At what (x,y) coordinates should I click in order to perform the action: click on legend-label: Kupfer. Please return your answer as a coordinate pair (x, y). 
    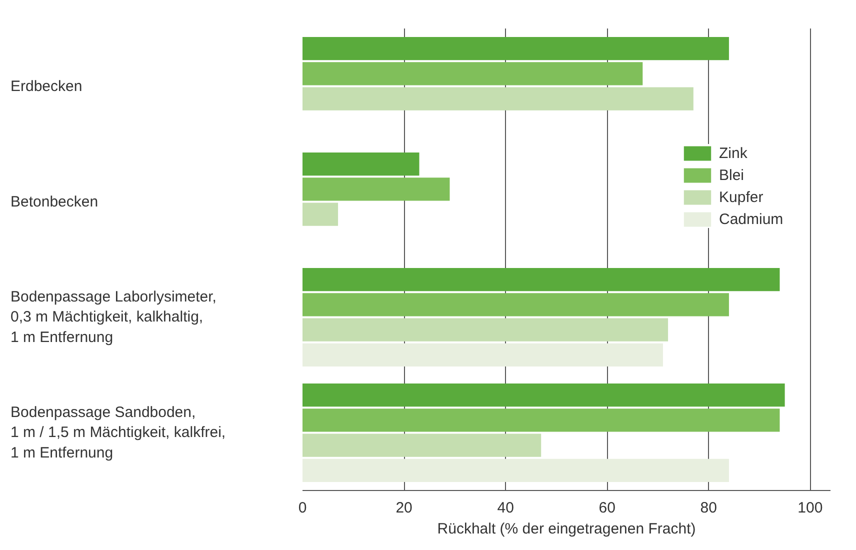
    Looking at the image, I should click on (741, 197).